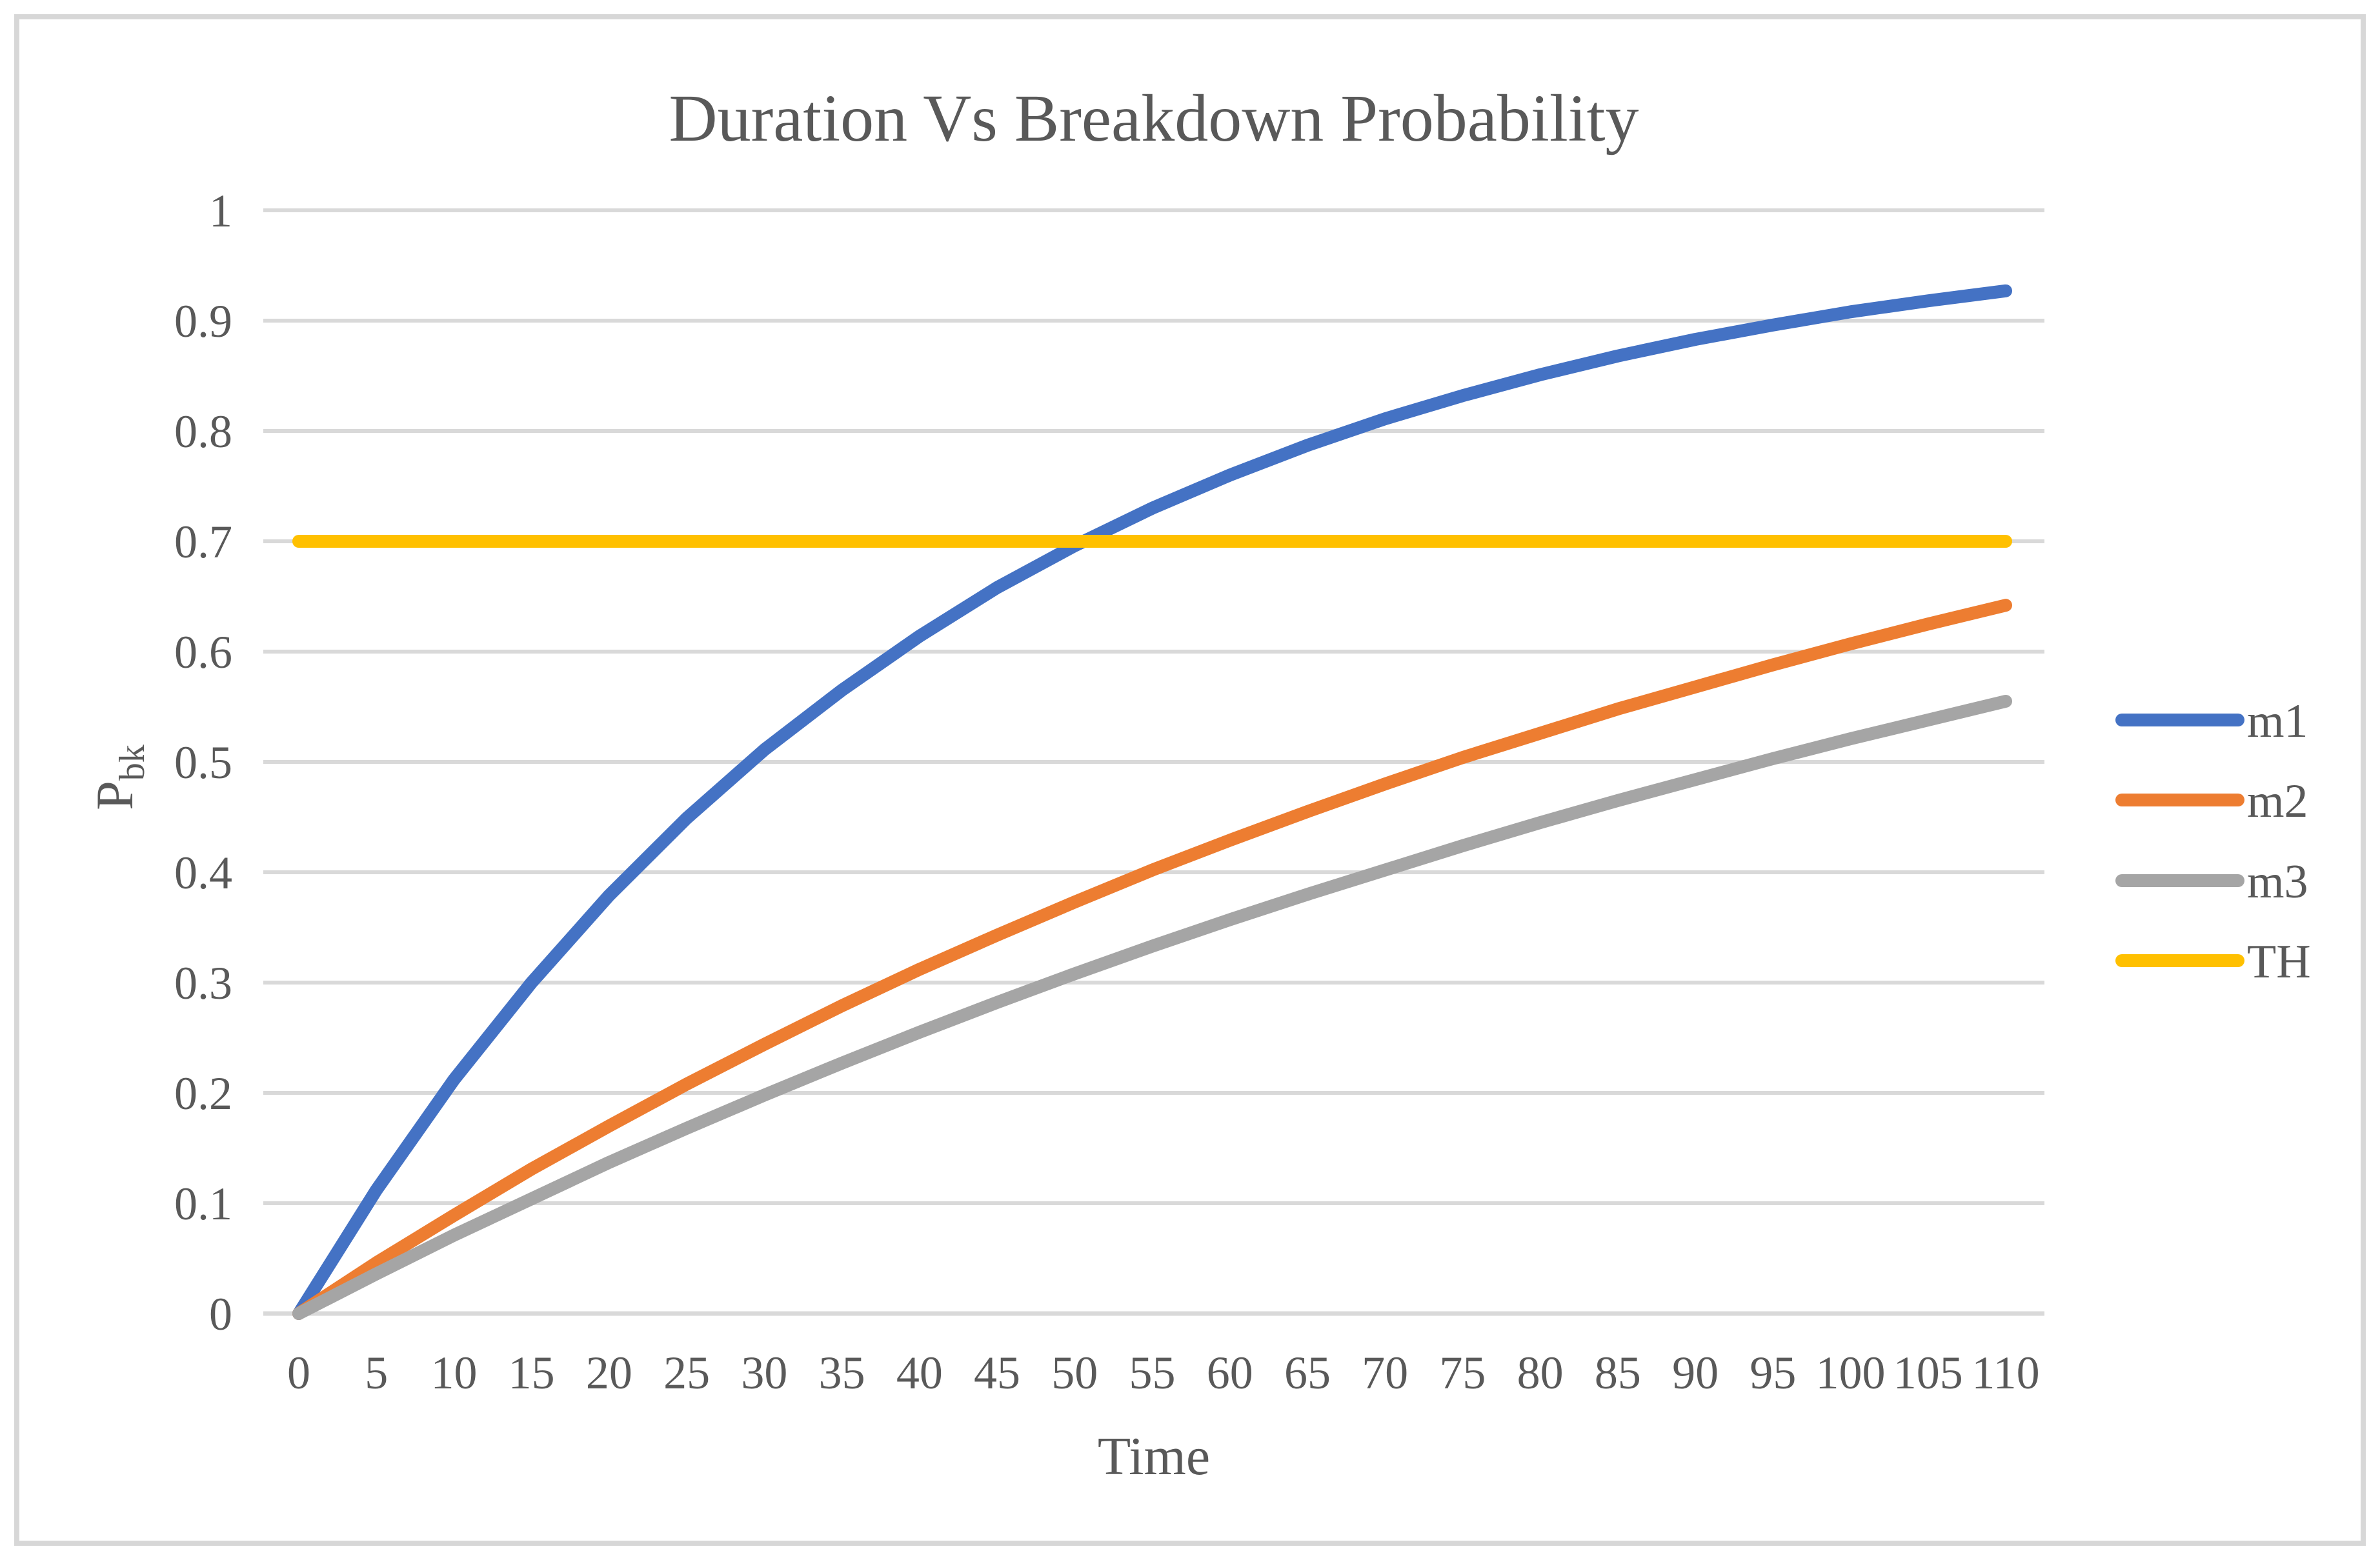  Describe the element at coordinates (220, 211) in the screenshot. I see `y-tick-label: 1` at that location.